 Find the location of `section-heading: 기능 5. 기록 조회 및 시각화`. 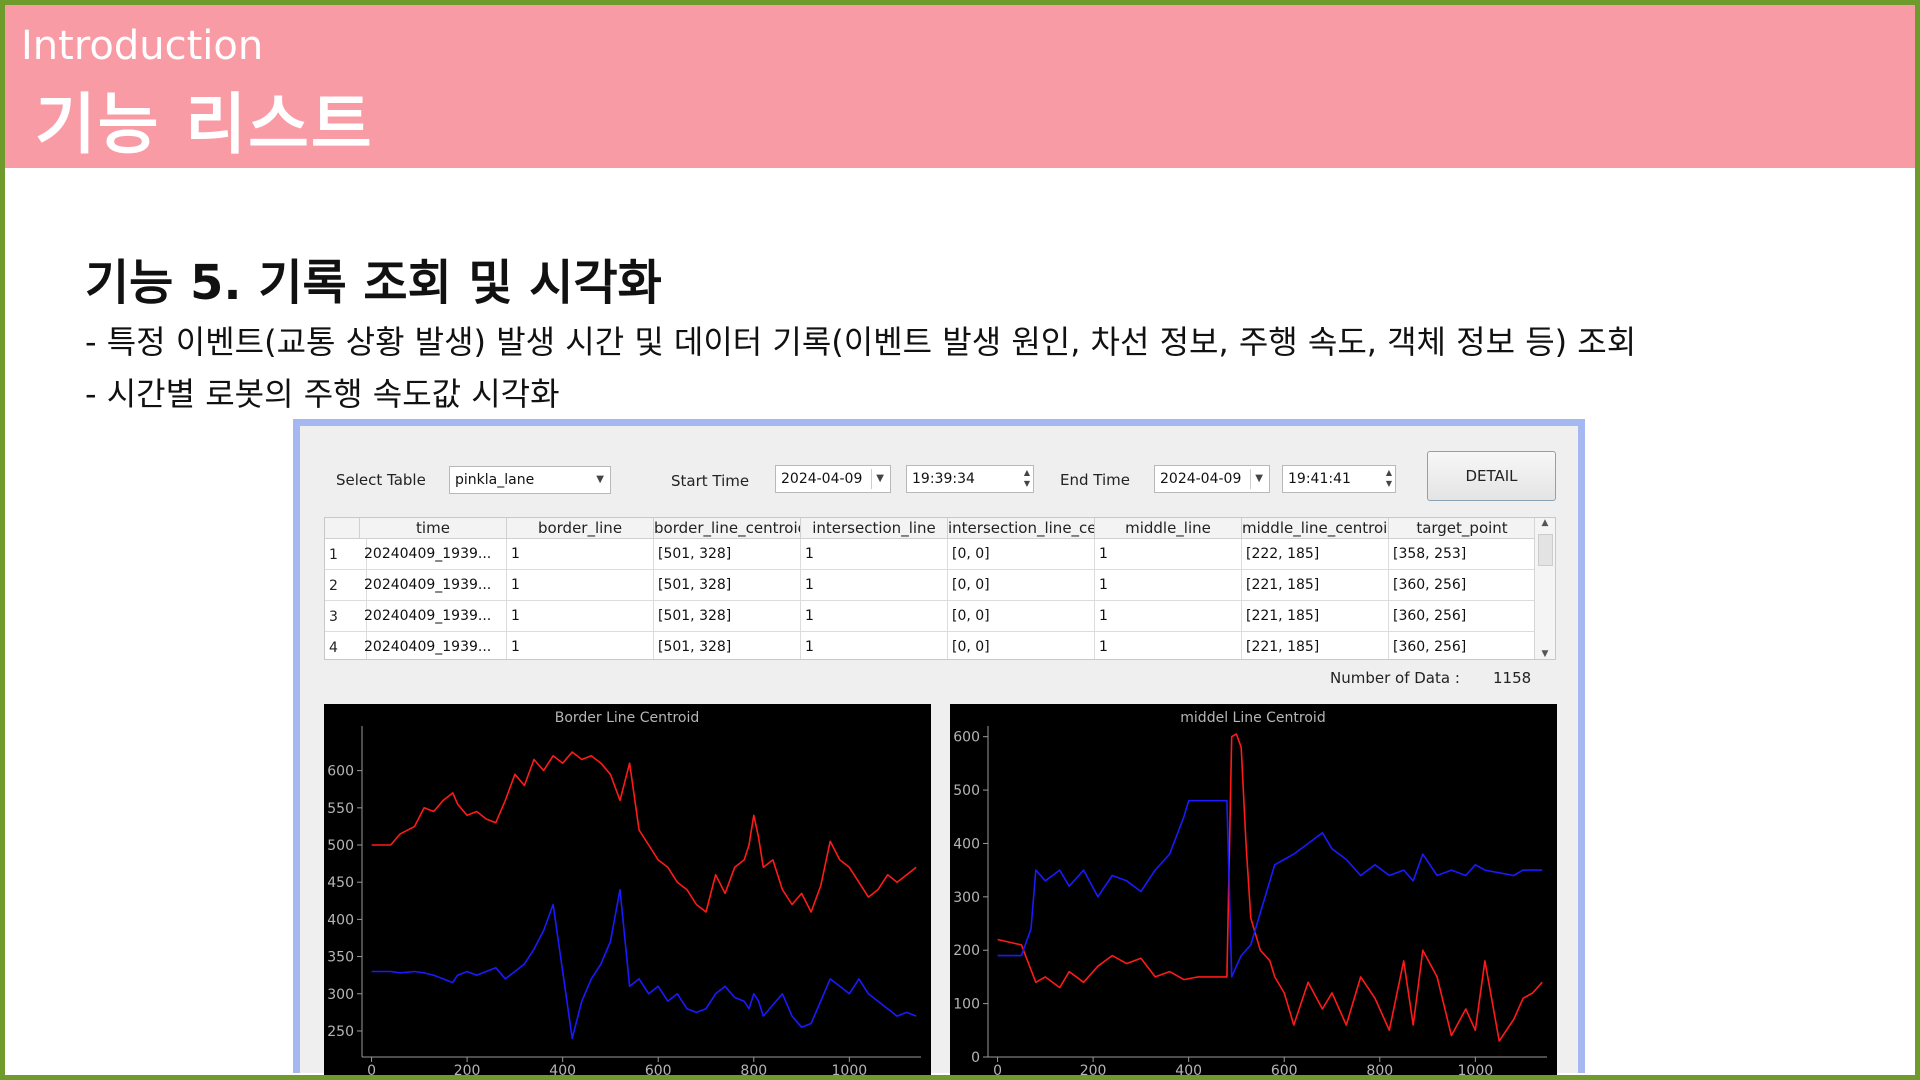

section-heading: 기능 5. 기록 조회 및 시각화 is located at coordinates (373, 283).